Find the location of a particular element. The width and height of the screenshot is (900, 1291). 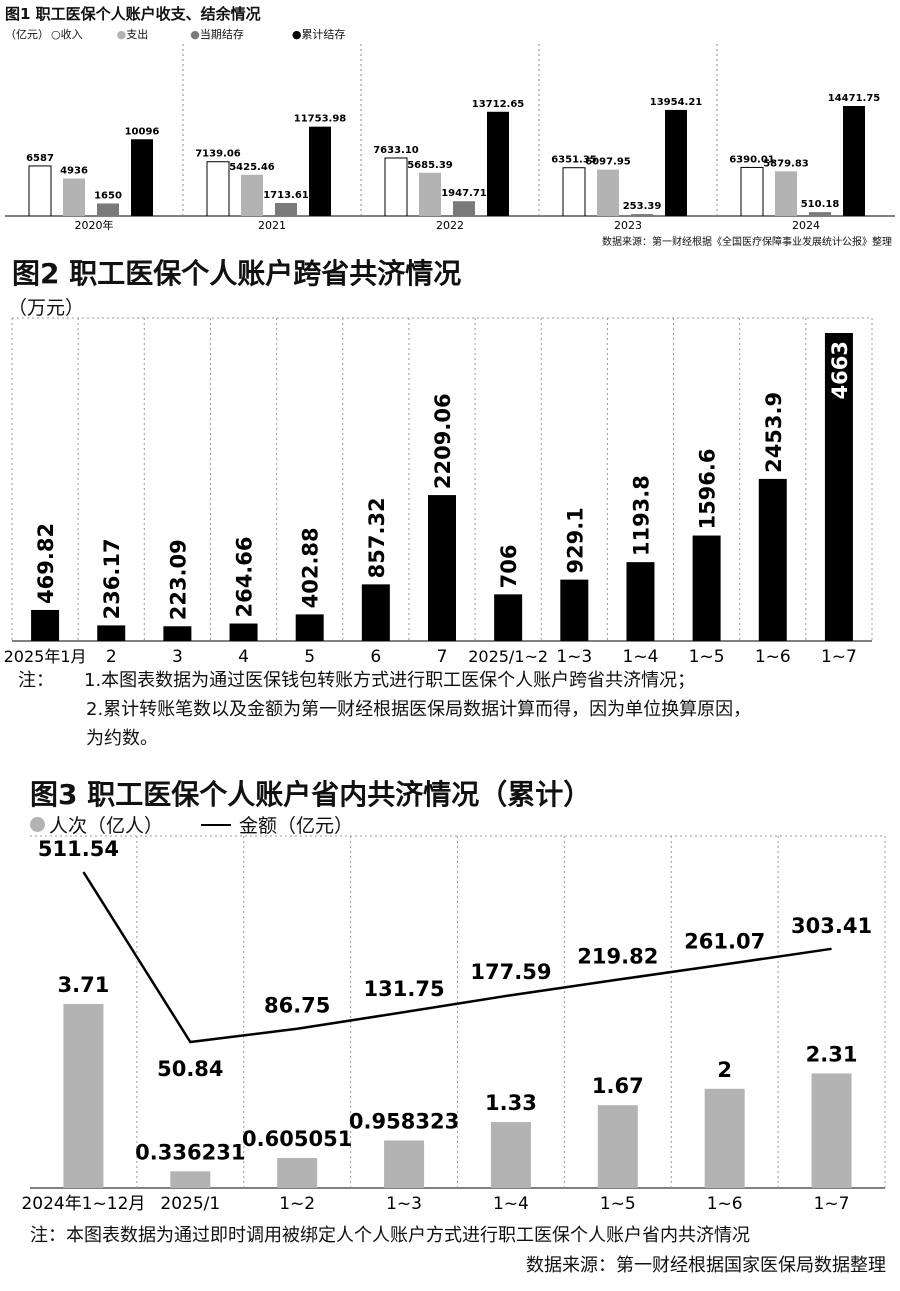

fig2-bar-value-label: 236.17 is located at coordinates (112, 578).